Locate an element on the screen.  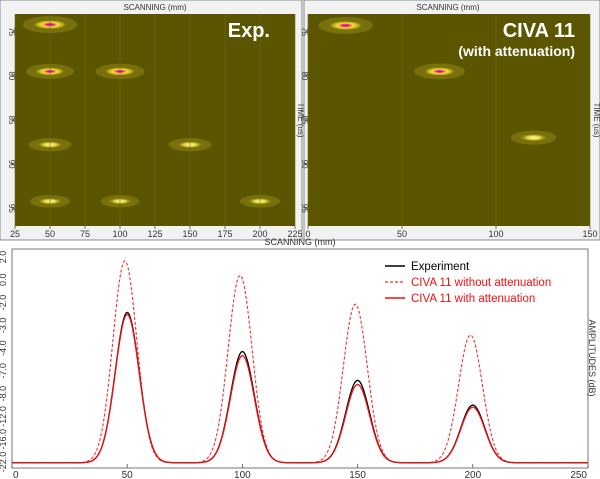
bscan-exp-y-tick-label: 75 is located at coordinates (11, 31).